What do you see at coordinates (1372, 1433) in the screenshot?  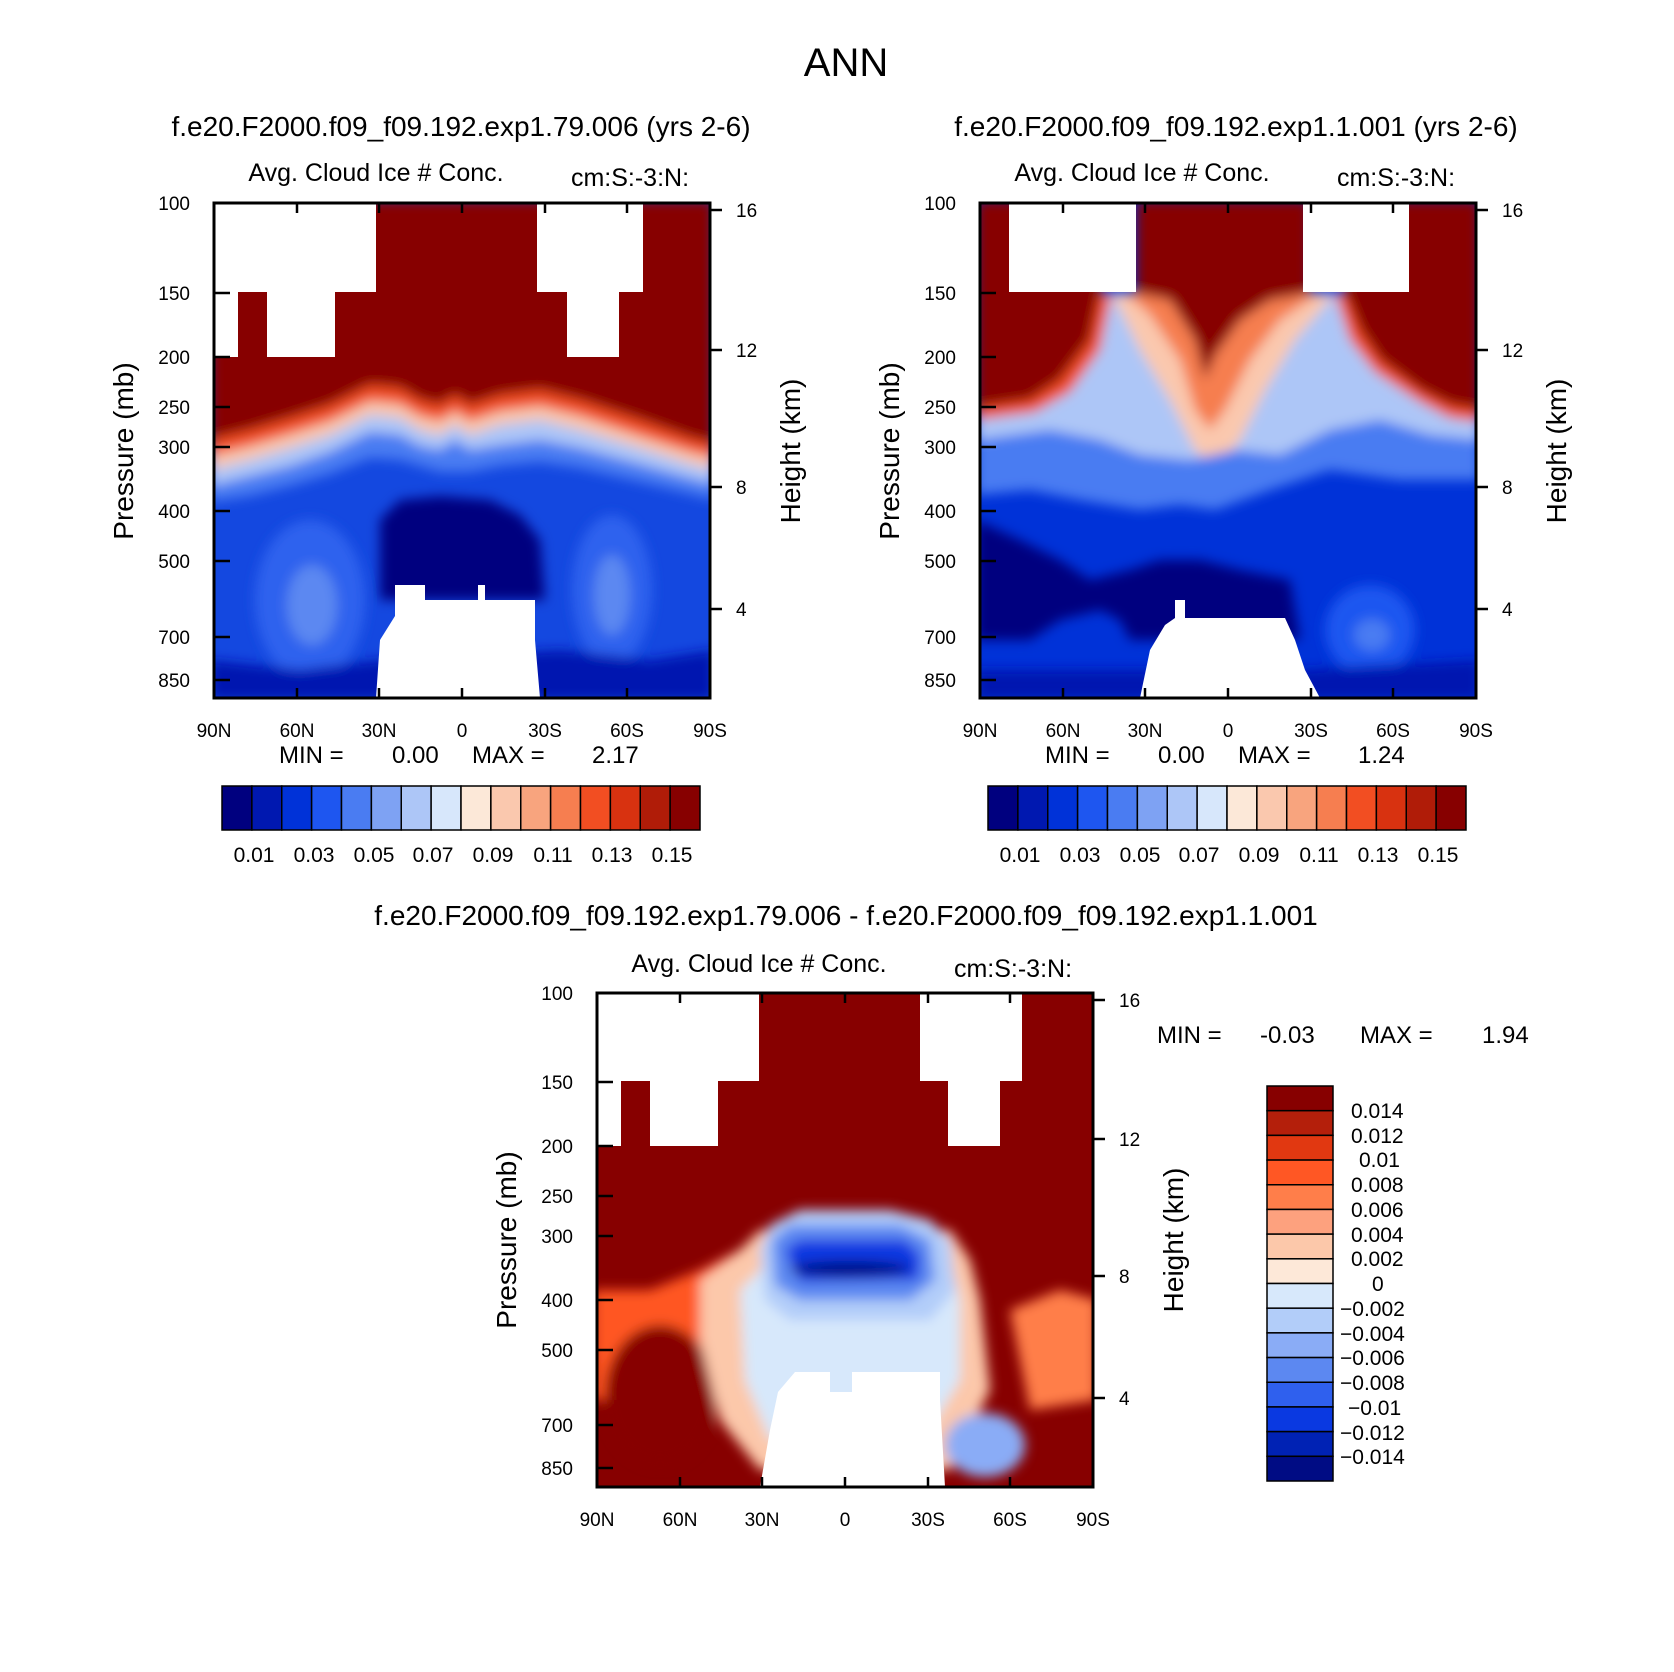 I see `colorbar-label: −0.012` at bounding box center [1372, 1433].